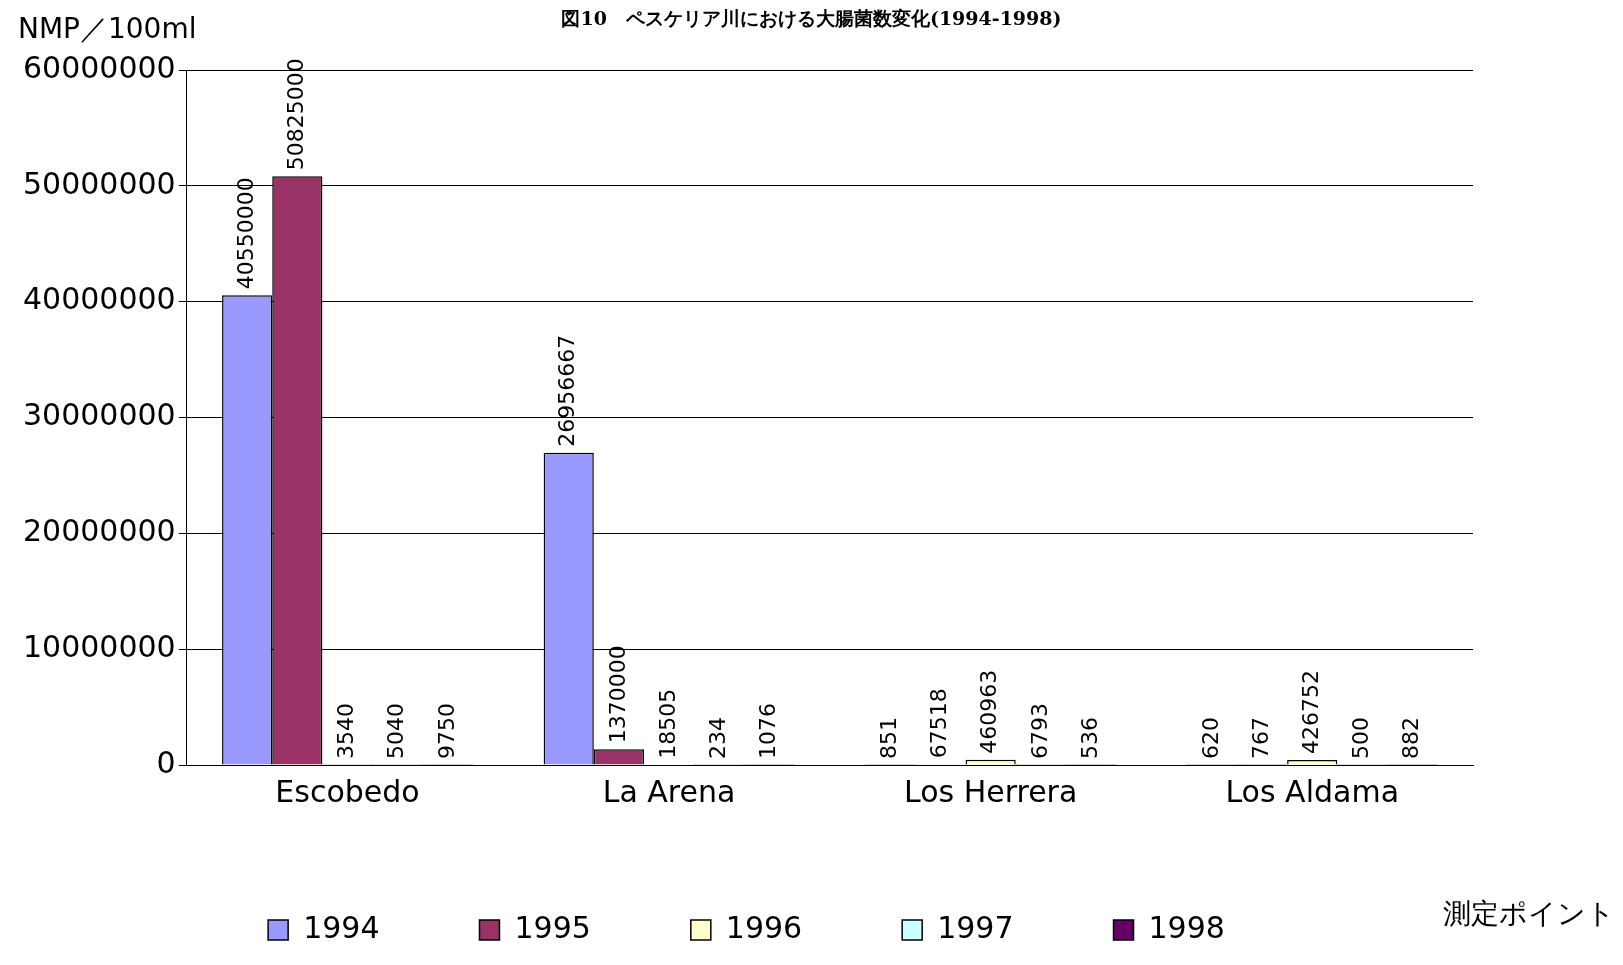 Image resolution: width=1623 pixels, height=965 pixels. What do you see at coordinates (667, 723) in the screenshot?
I see `data-label: 18505` at bounding box center [667, 723].